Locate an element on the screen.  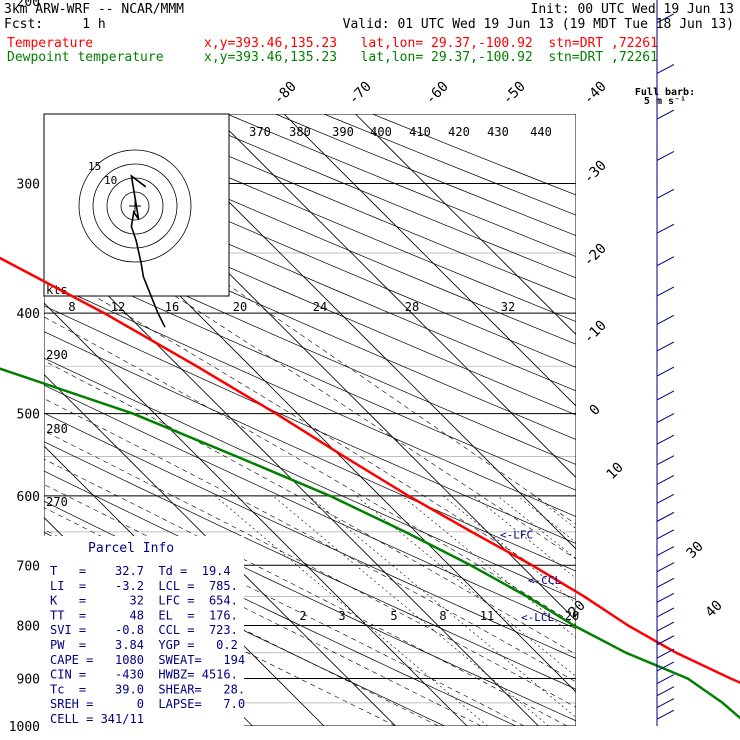
barb-key-units: 5 m s⁻¹ is located at coordinates (665, 101).